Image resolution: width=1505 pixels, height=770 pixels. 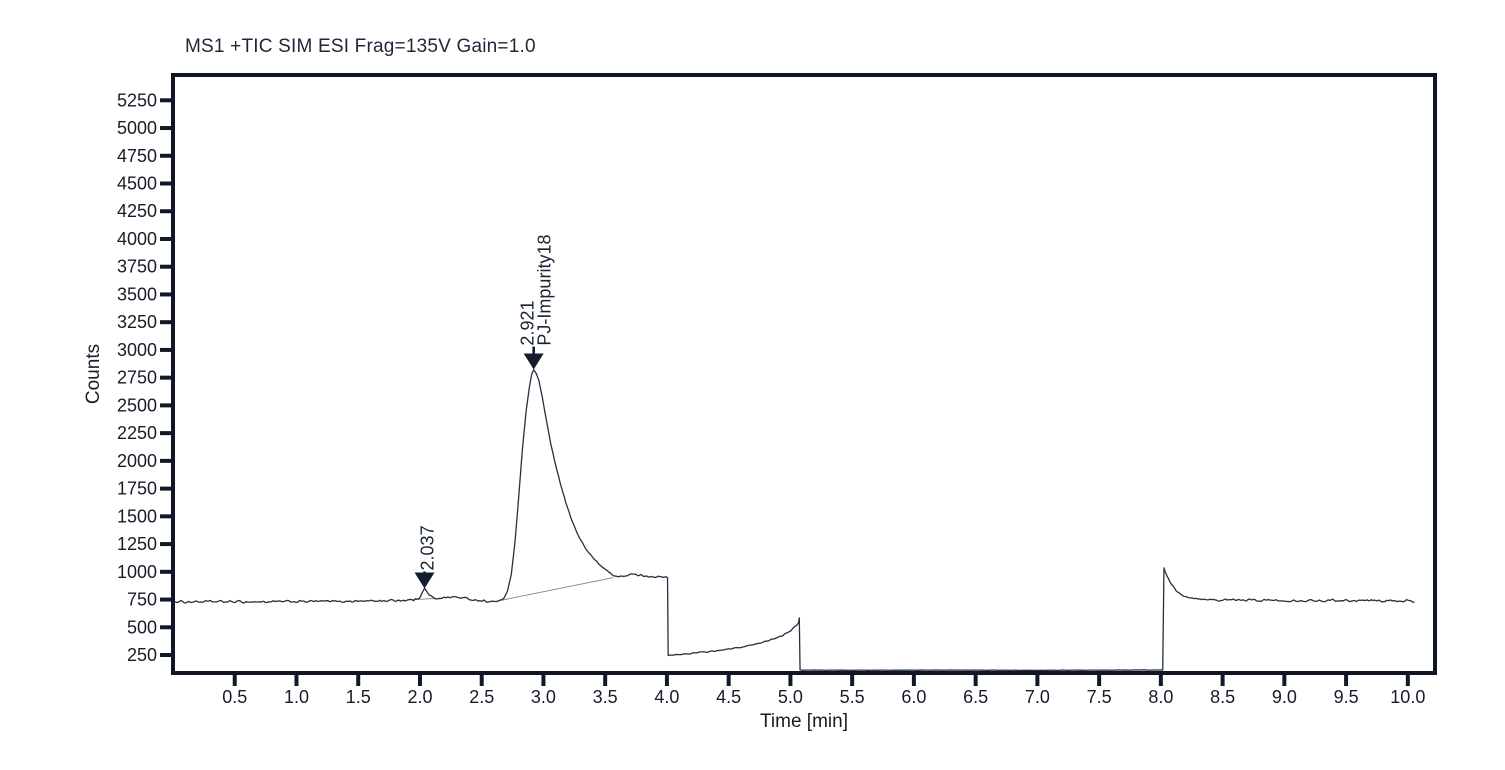 I want to click on x-tick-label: 6.0, so click(x=913, y=697).